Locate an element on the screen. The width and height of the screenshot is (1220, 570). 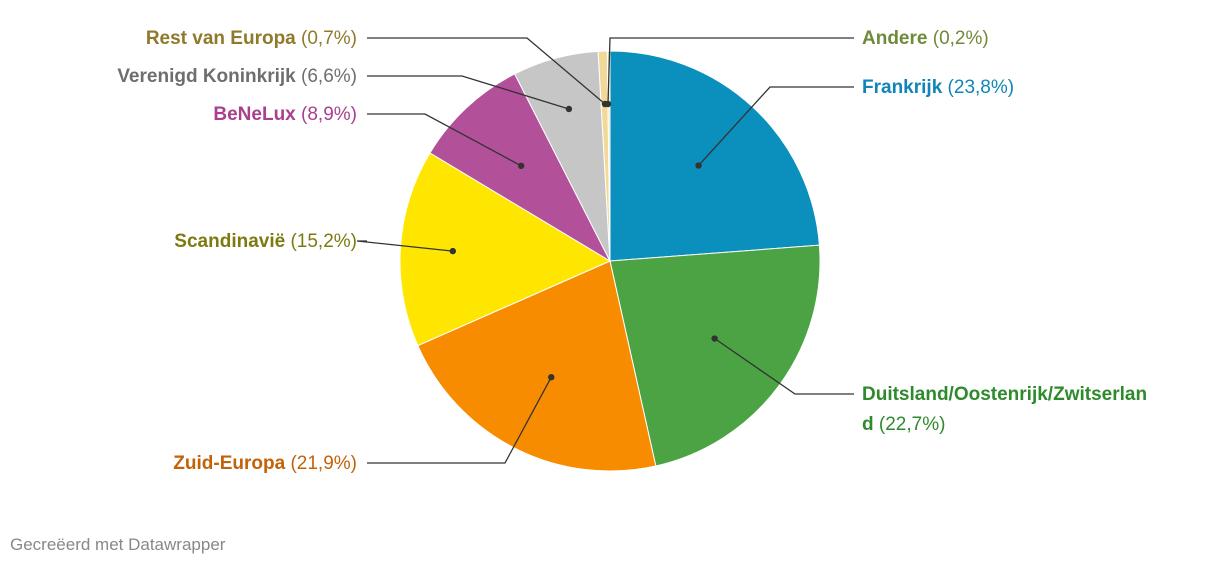
slice-label-7: Andere (0,2%) is located at coordinates (925, 38).